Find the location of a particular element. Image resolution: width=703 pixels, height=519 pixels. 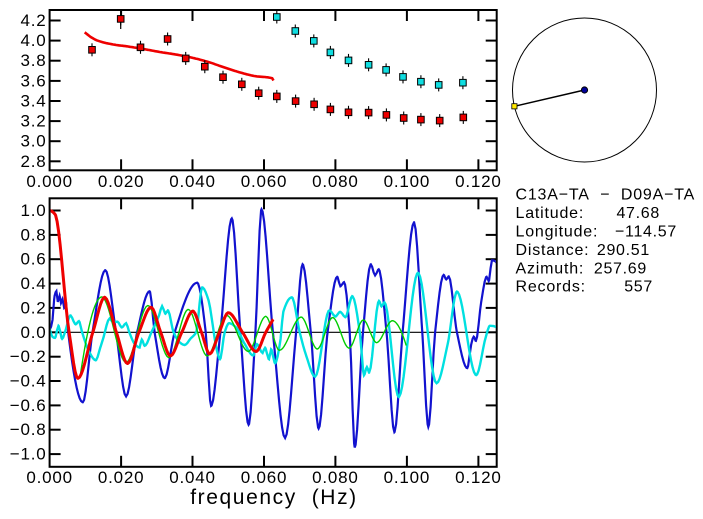

svg-text: −0.2 is located at coordinates (28, 356).